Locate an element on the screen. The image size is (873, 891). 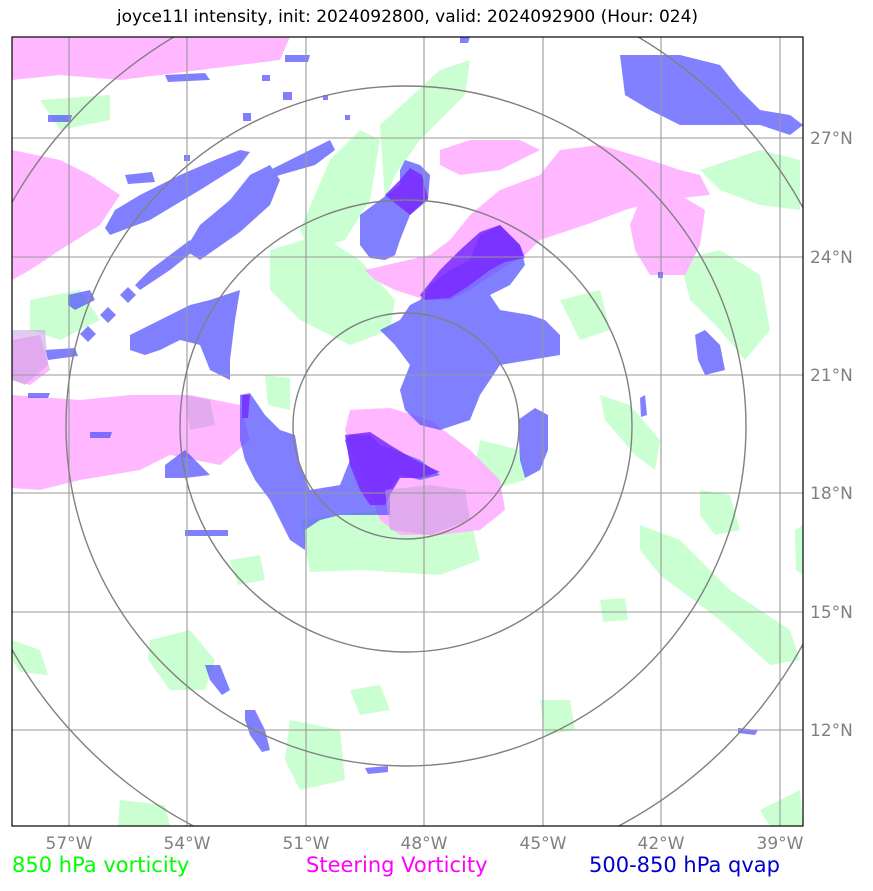
lat-label: 27°N is located at coordinates (831, 139).